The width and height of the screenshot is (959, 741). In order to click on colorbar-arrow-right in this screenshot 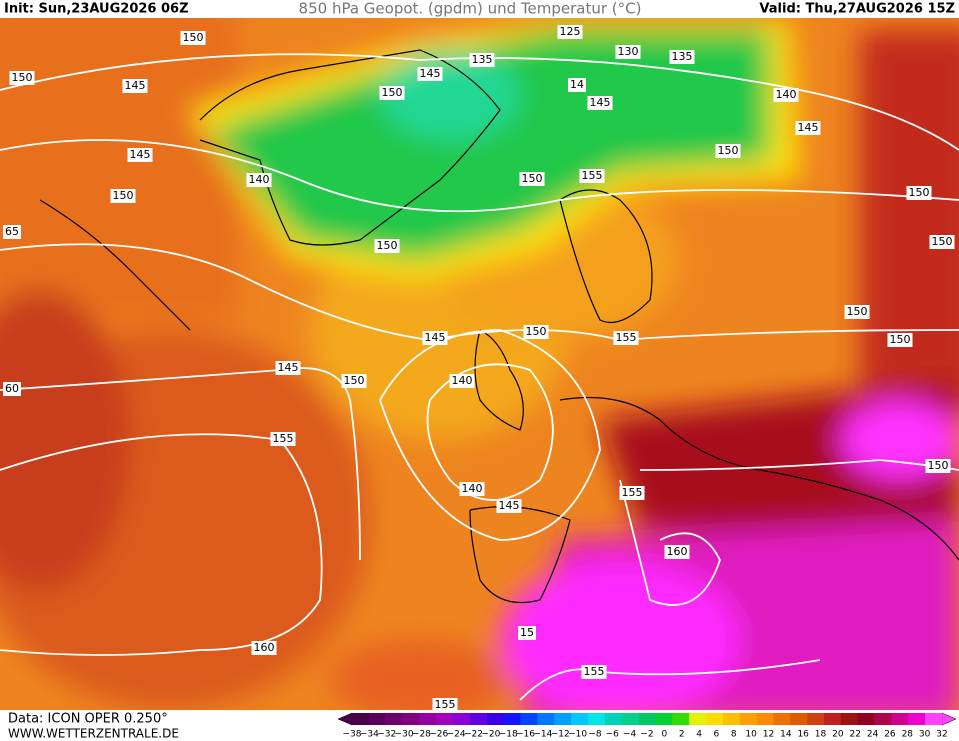, I will do `click(949, 719)`.